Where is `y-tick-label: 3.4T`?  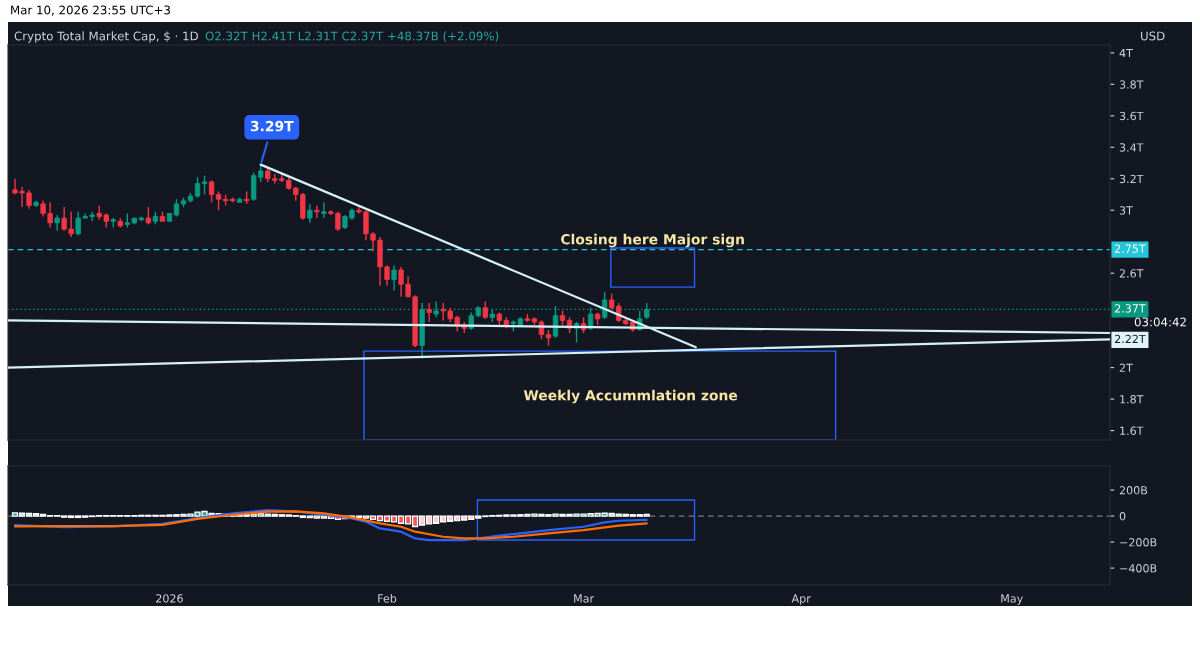
y-tick-label: 3.4T is located at coordinates (1131, 147).